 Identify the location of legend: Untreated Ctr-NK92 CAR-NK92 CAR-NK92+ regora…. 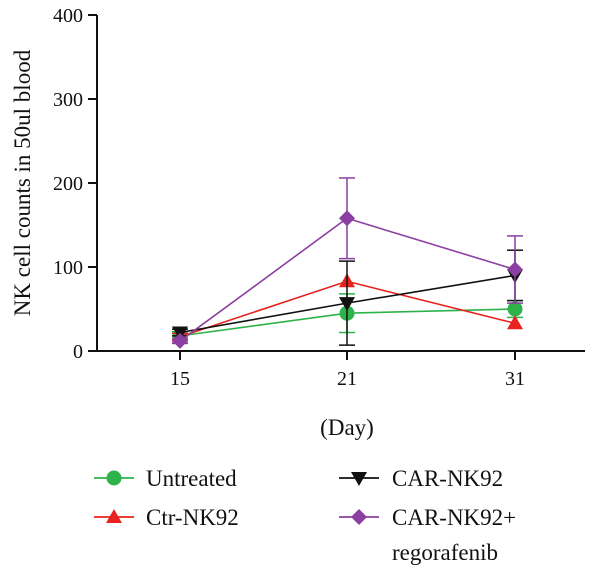
(305, 515).